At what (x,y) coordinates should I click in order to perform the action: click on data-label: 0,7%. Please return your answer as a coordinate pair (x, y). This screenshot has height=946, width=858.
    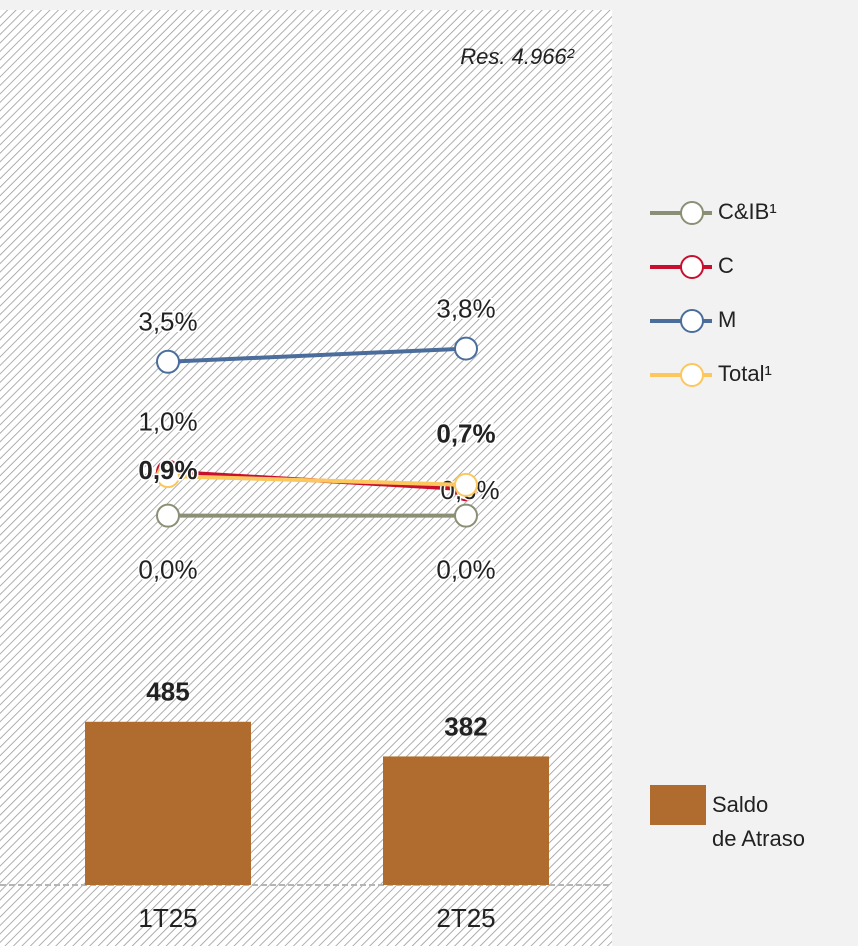
    Looking at the image, I should click on (465, 434).